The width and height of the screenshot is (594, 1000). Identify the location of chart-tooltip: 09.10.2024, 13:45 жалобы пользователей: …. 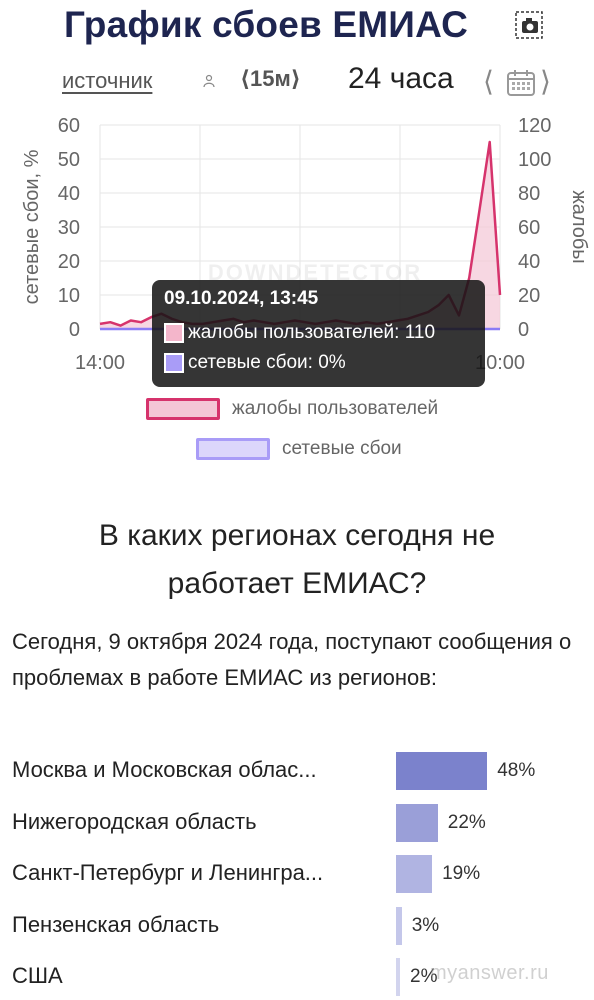
(318, 333).